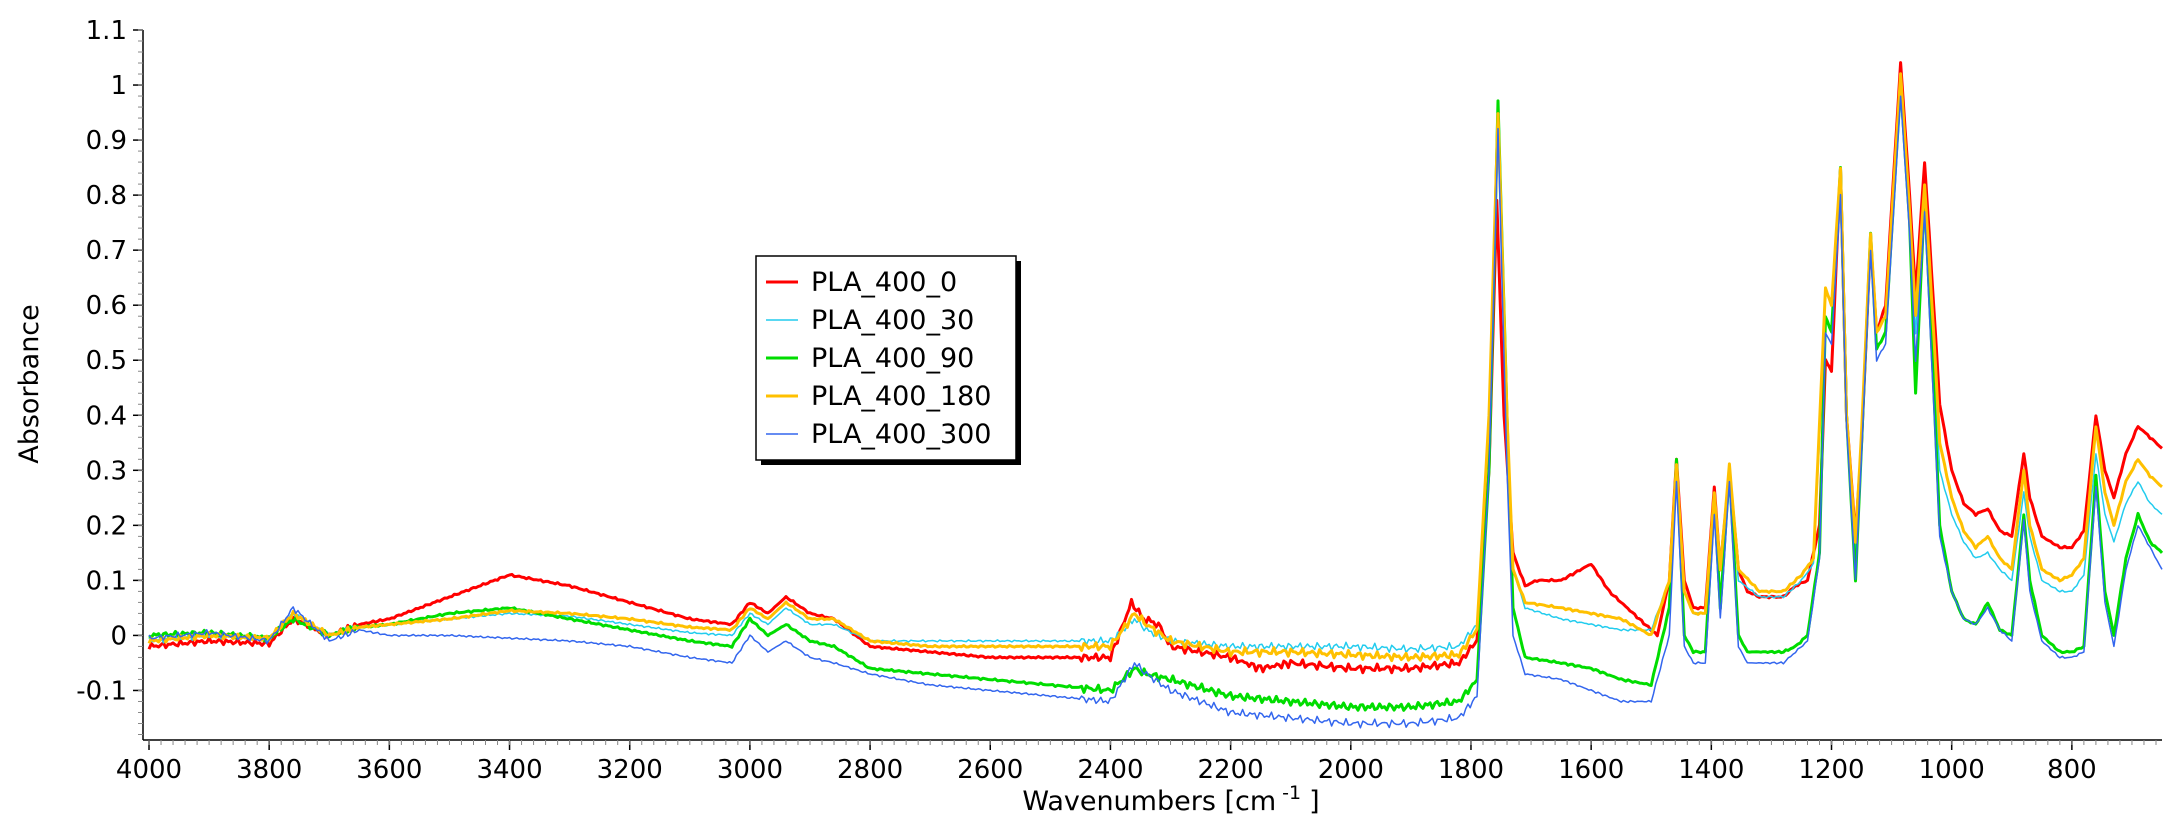  Describe the element at coordinates (870, 770) in the screenshot. I see `x-tick-label: 2800` at that location.